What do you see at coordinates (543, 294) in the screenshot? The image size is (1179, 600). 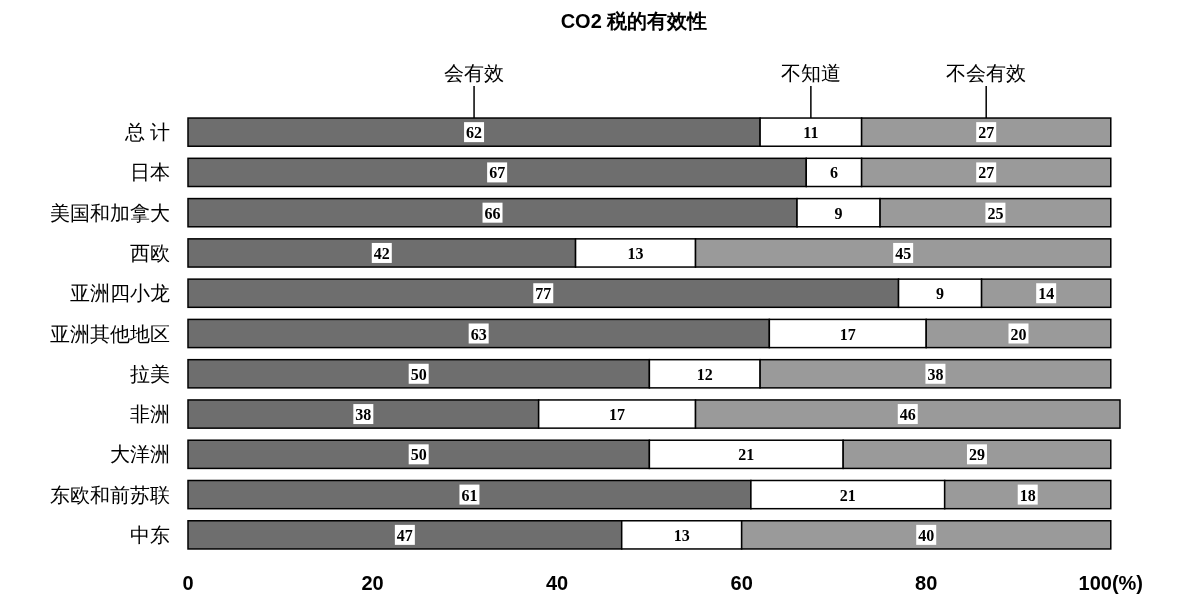 I see `data-label: 77` at bounding box center [543, 294].